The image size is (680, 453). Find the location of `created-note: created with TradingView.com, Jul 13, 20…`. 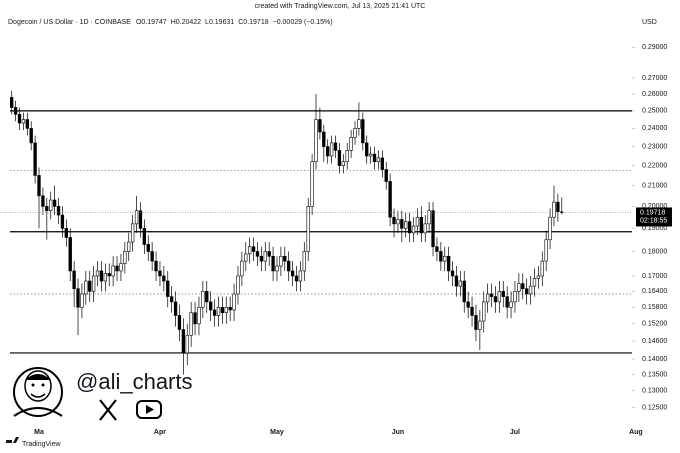

created-note: created with TradingView.com, Jul 13, 20… is located at coordinates (340, 6).